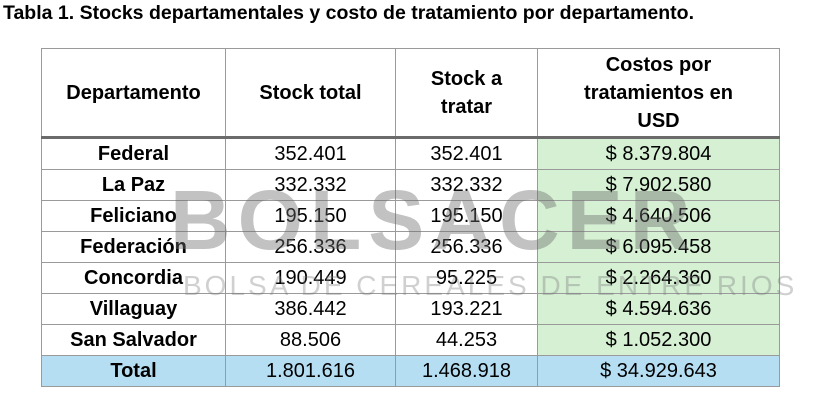 The image size is (819, 404). I want to click on cell-costo: $ 7.902.580, so click(658, 185).